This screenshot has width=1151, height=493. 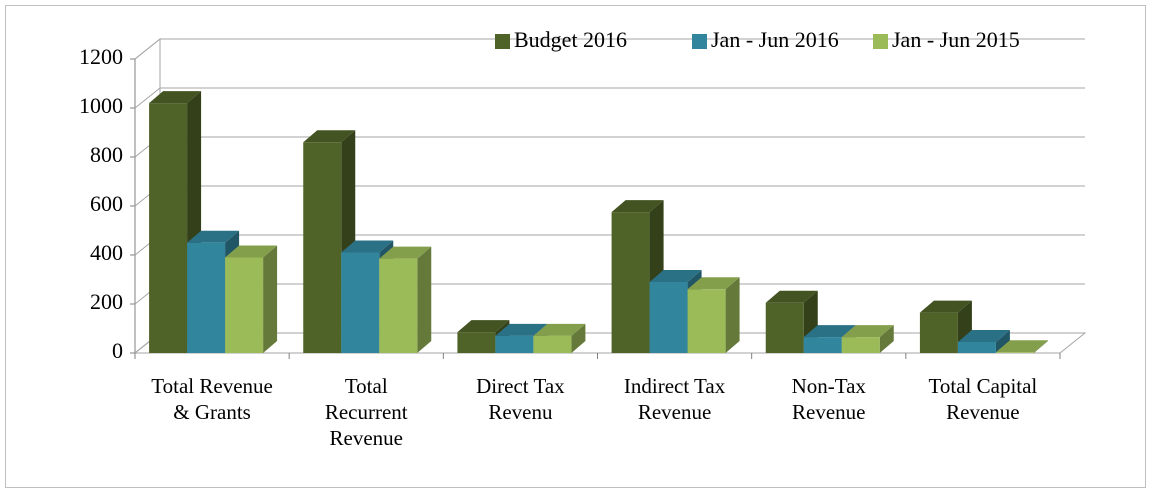 What do you see at coordinates (101, 56) in the screenshot?
I see `y-tick-label: 1200` at bounding box center [101, 56].